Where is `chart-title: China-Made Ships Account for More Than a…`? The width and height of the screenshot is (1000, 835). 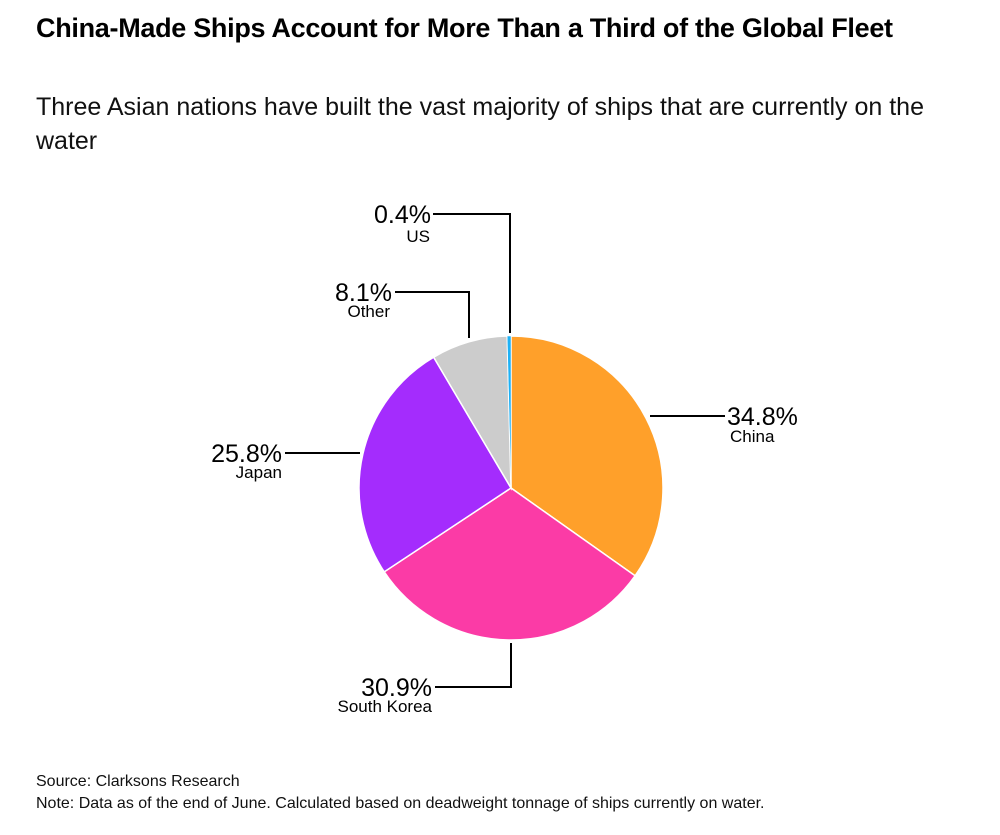 chart-title: China-Made Ships Account for More Than a… is located at coordinates (464, 28).